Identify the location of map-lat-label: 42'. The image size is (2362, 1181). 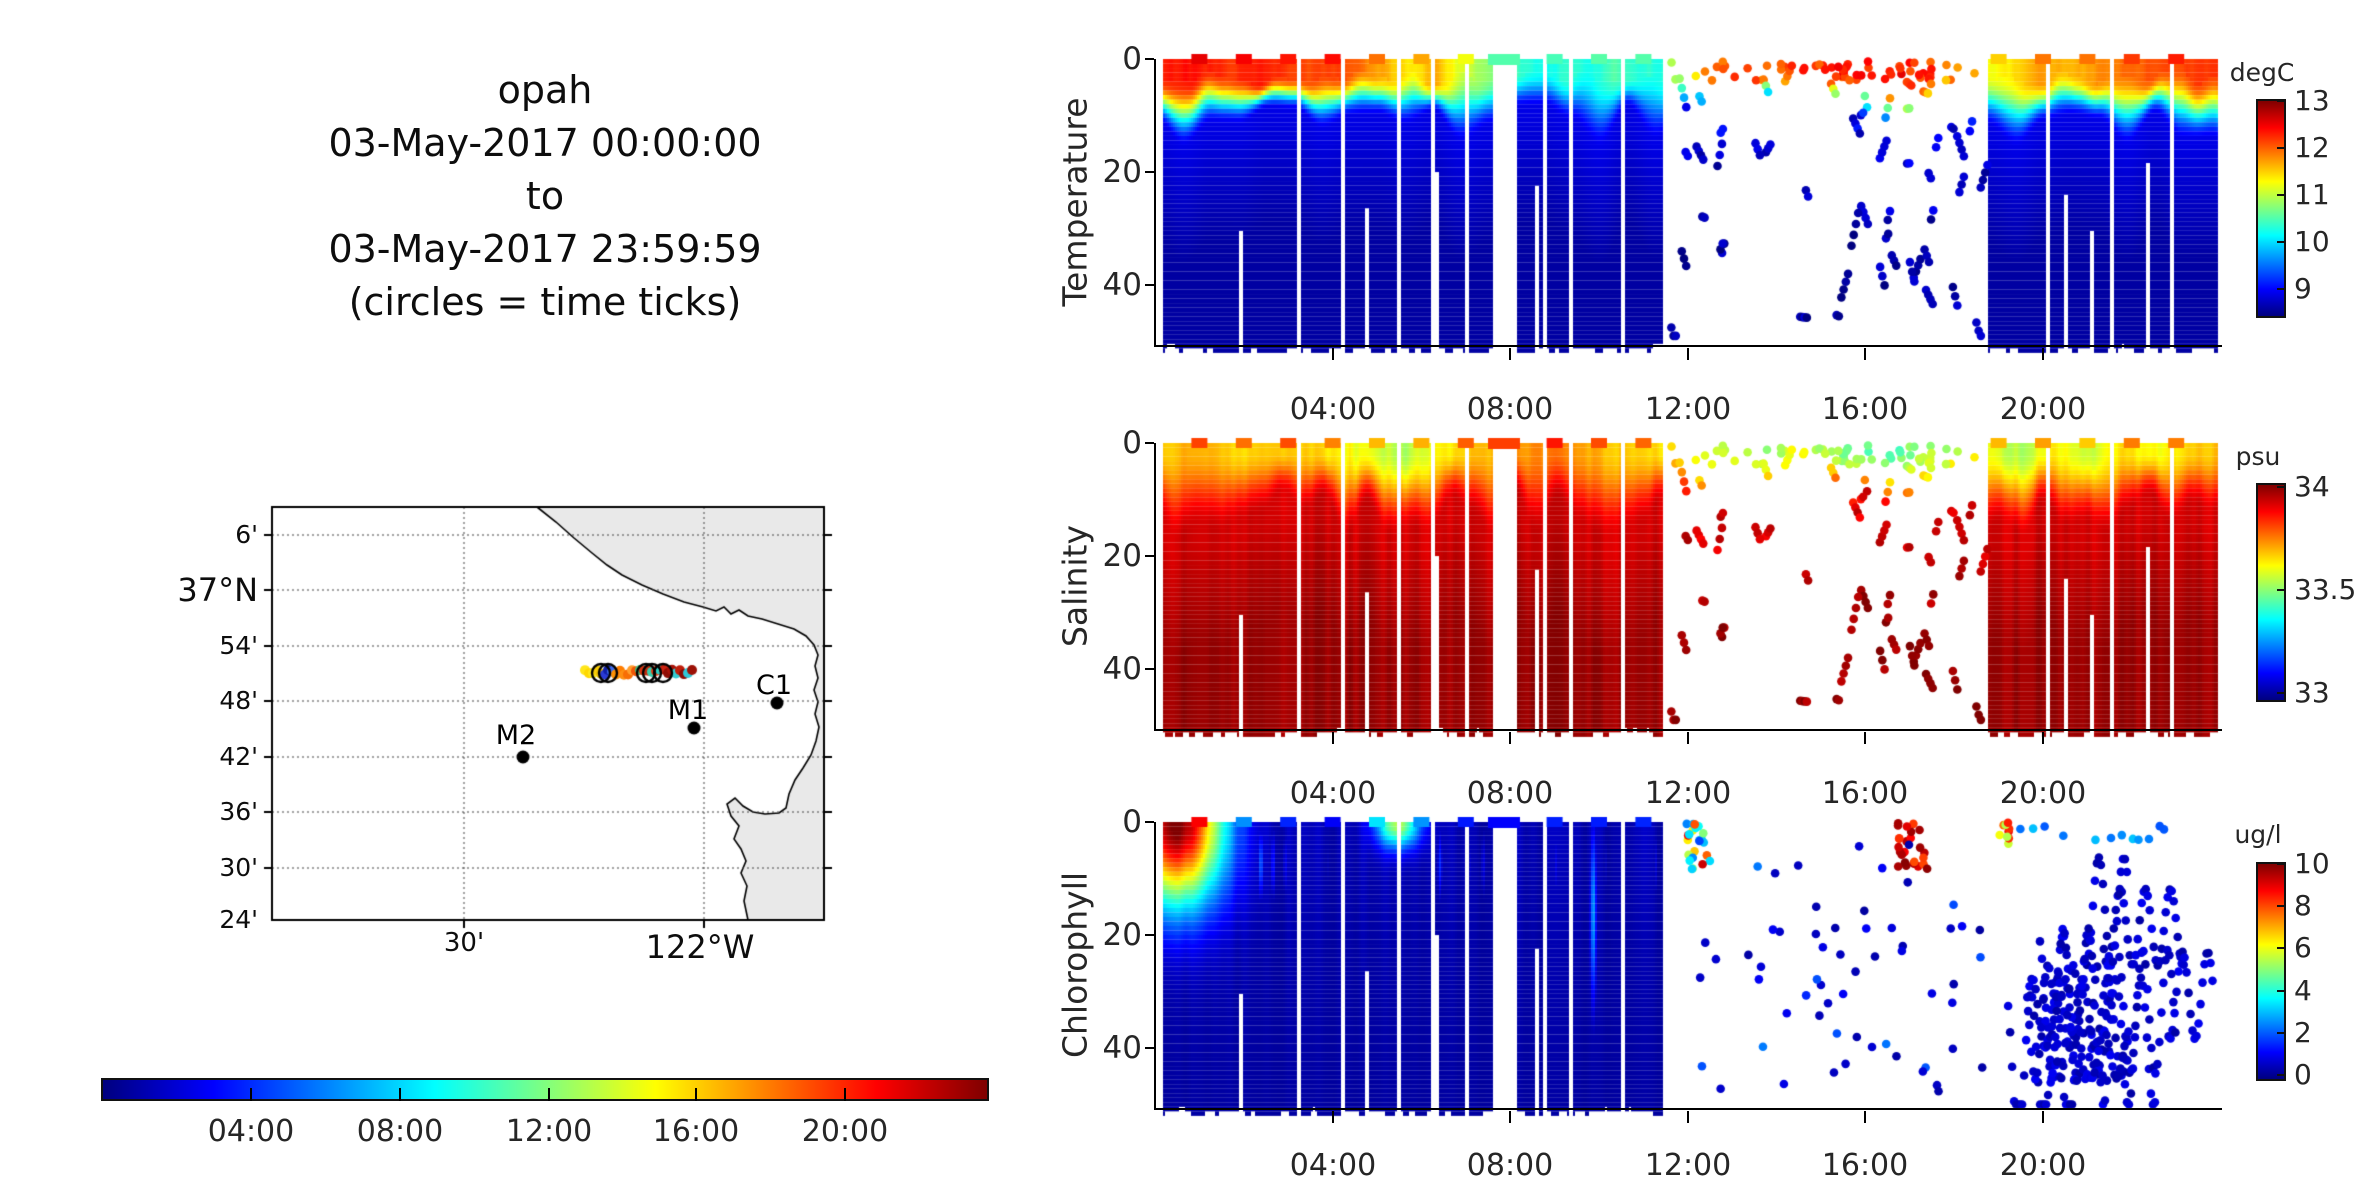
(238, 756).